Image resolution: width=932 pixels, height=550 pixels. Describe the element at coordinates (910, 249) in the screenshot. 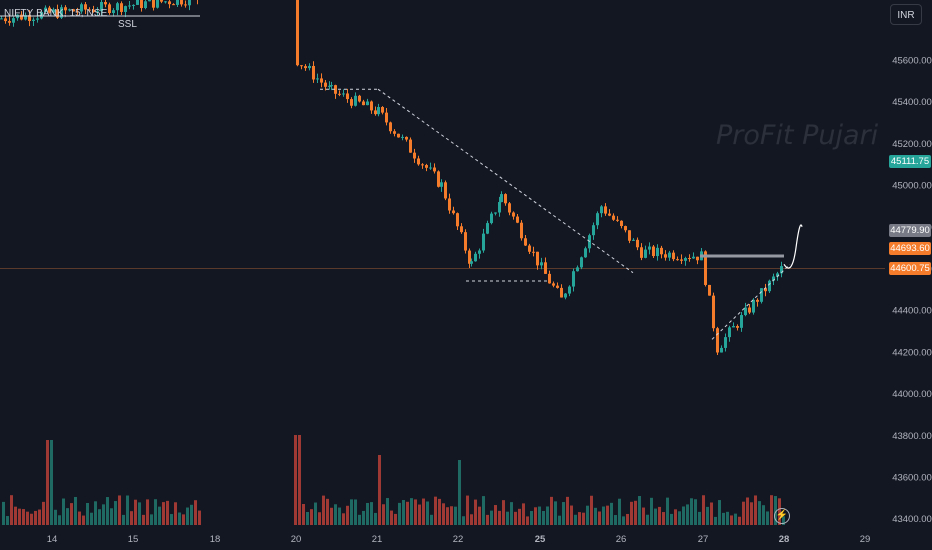

I see `price-tag: 44693.60` at that location.